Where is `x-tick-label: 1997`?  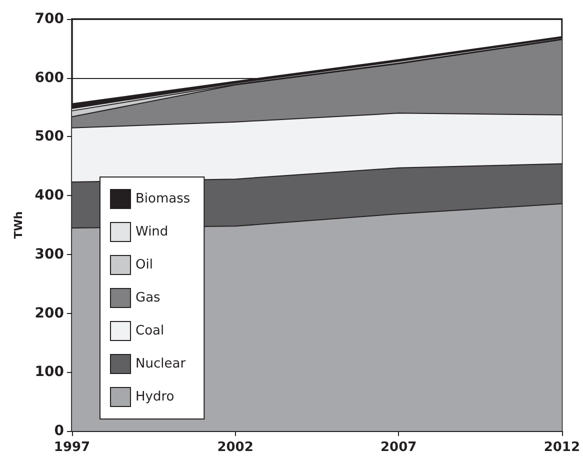 x-tick-label: 1997 is located at coordinates (72, 447).